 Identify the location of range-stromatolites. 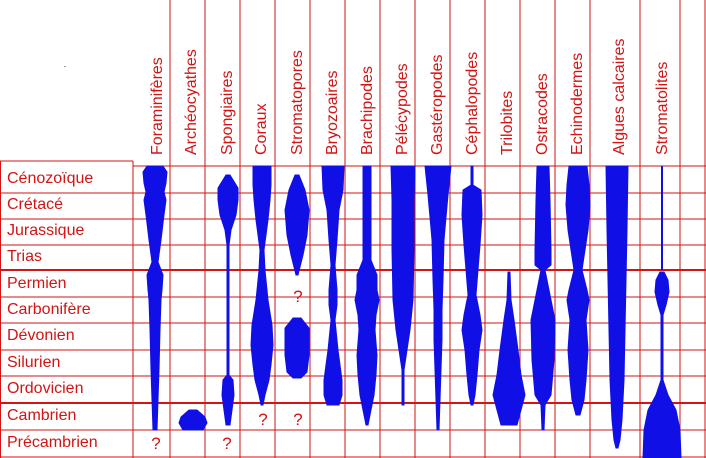
(662, 364).